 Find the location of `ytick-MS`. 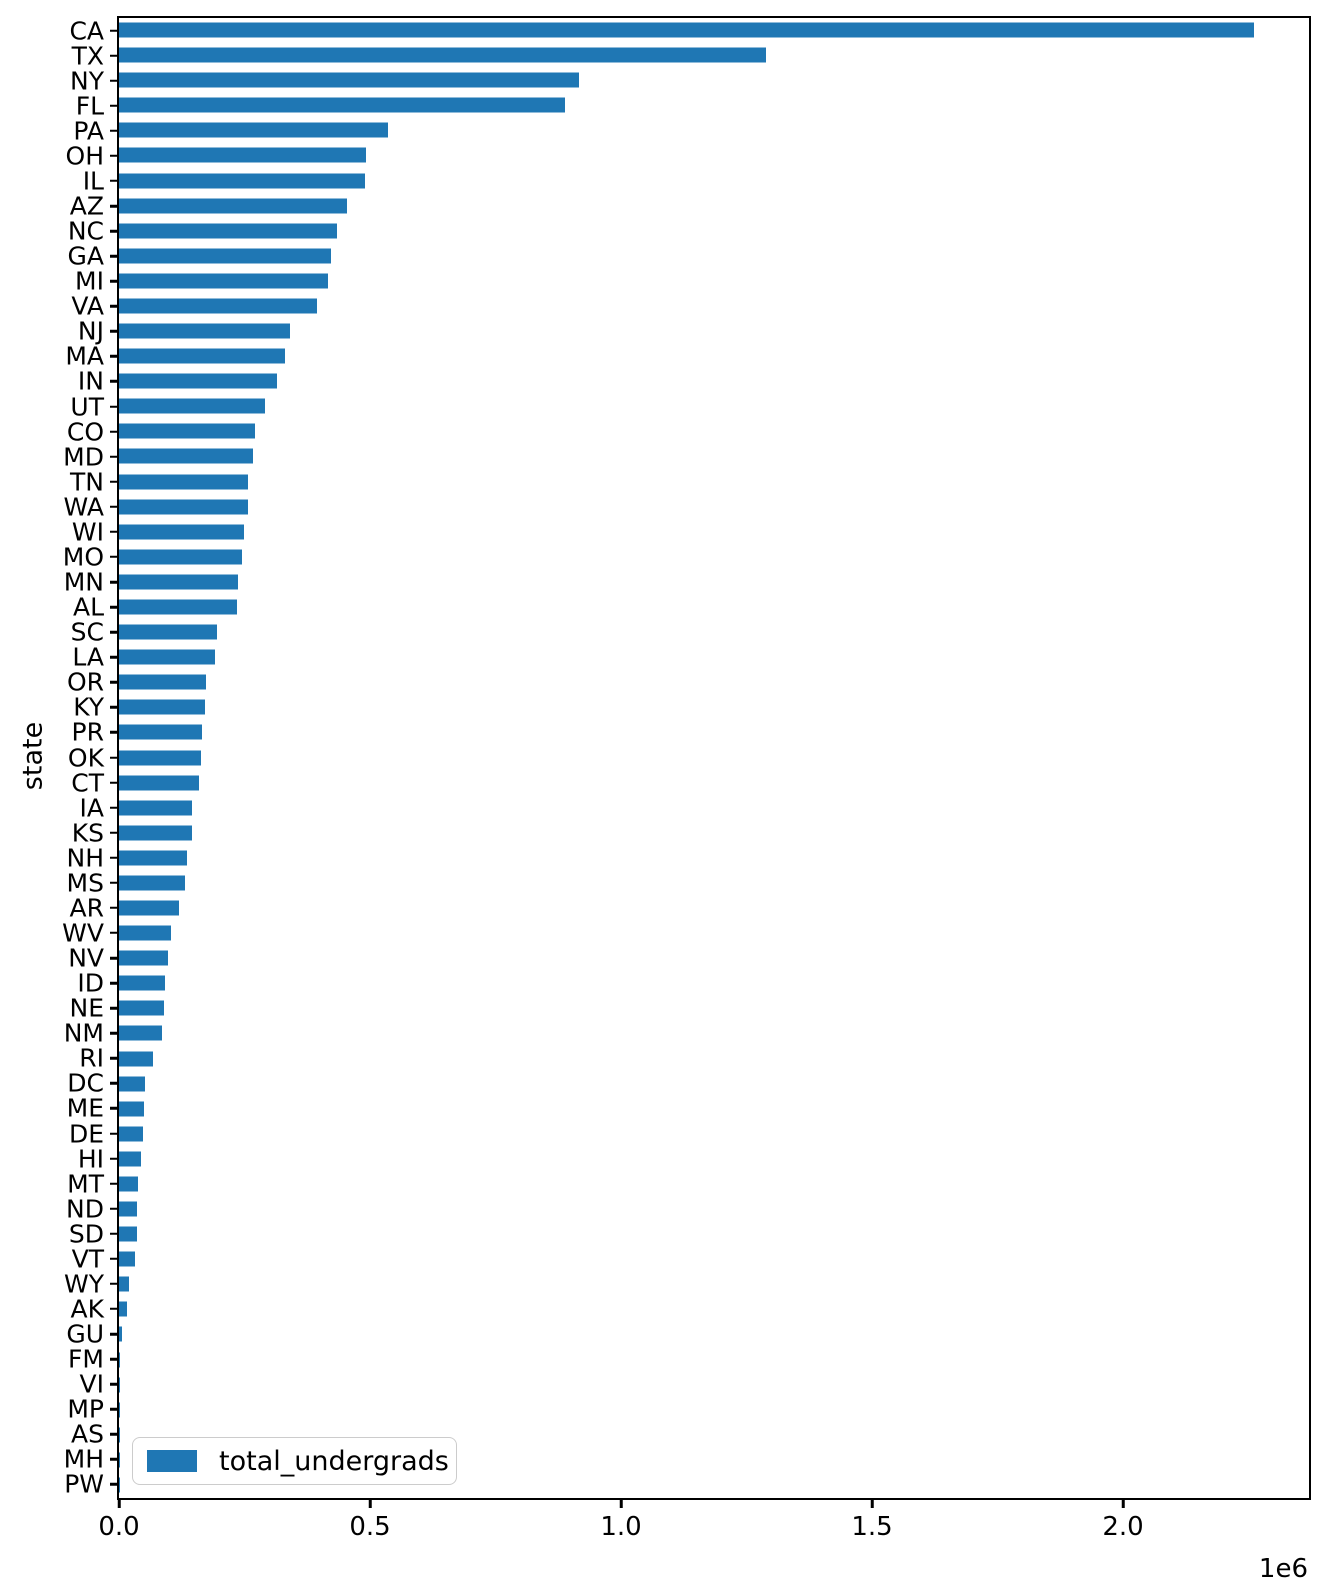

ytick-MS is located at coordinates (113, 883).